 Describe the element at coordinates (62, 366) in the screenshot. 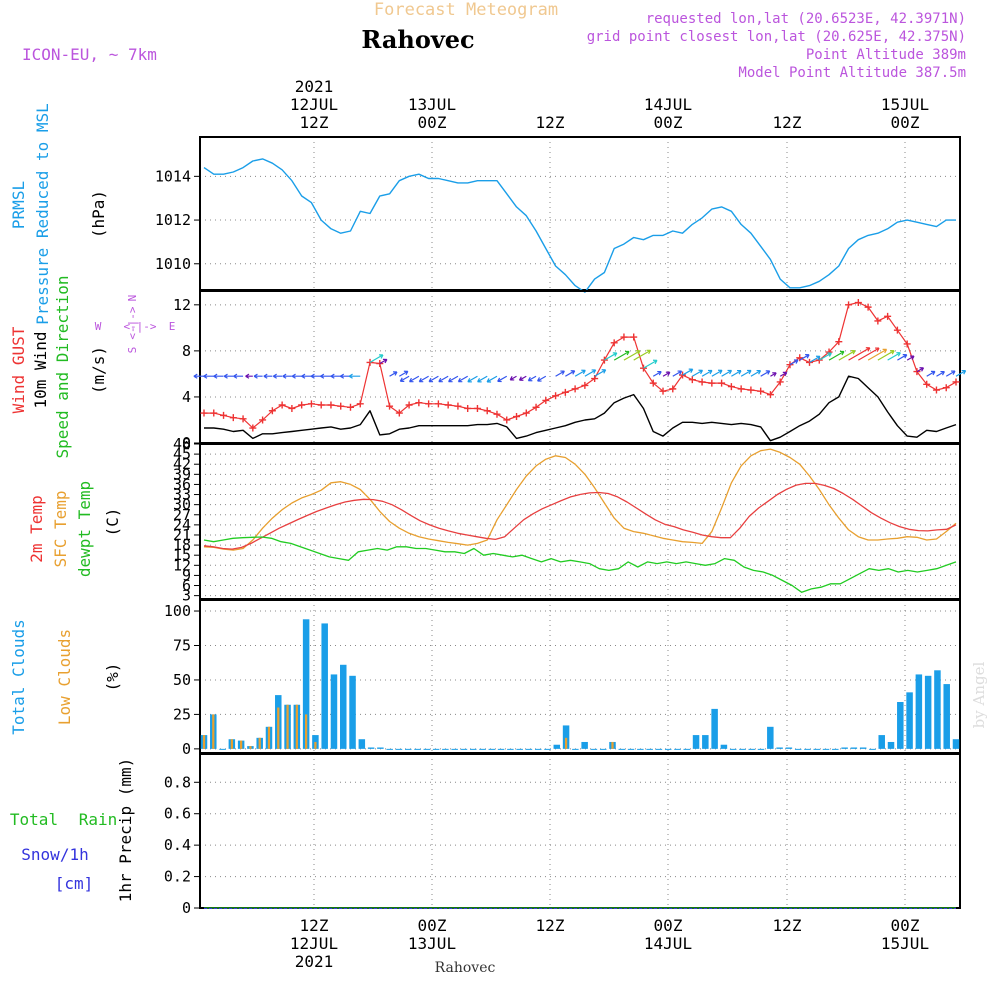

I see `wind-speed-dir-label: Speed and Direction` at that location.